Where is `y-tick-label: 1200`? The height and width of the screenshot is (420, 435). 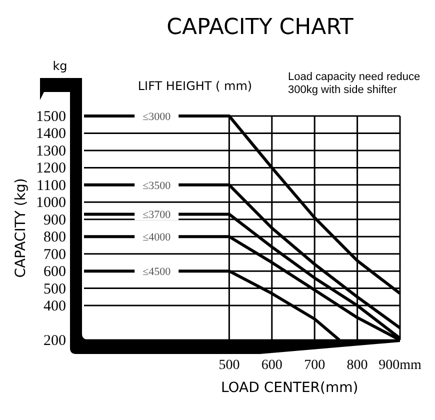 y-tick-label: 1200 is located at coordinates (51, 168).